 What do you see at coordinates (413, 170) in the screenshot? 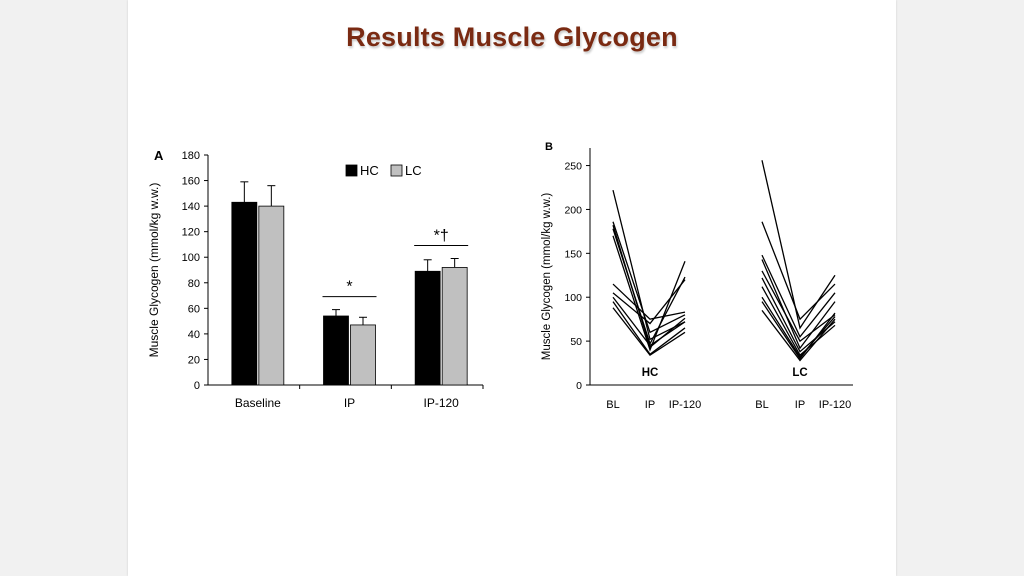
I see `legend-label-lc: LC` at bounding box center [413, 170].